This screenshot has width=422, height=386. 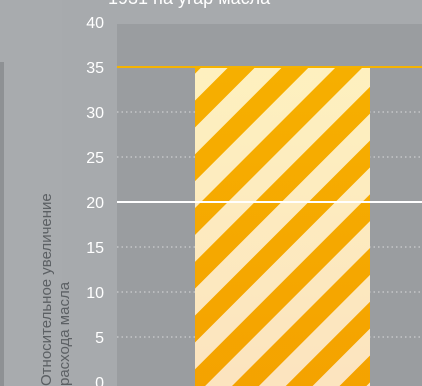 What do you see at coordinates (95, 248) in the screenshot?
I see `y-tick-label: 15` at bounding box center [95, 248].